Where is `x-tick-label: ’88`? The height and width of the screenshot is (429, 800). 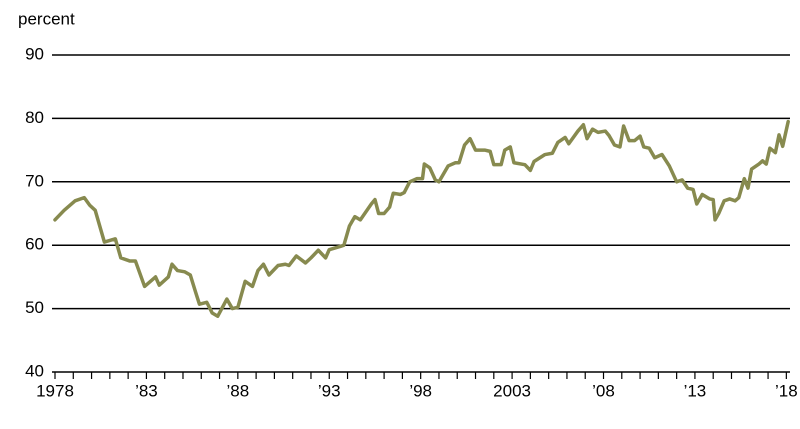 x-tick-label: ’88 is located at coordinates (237, 390).